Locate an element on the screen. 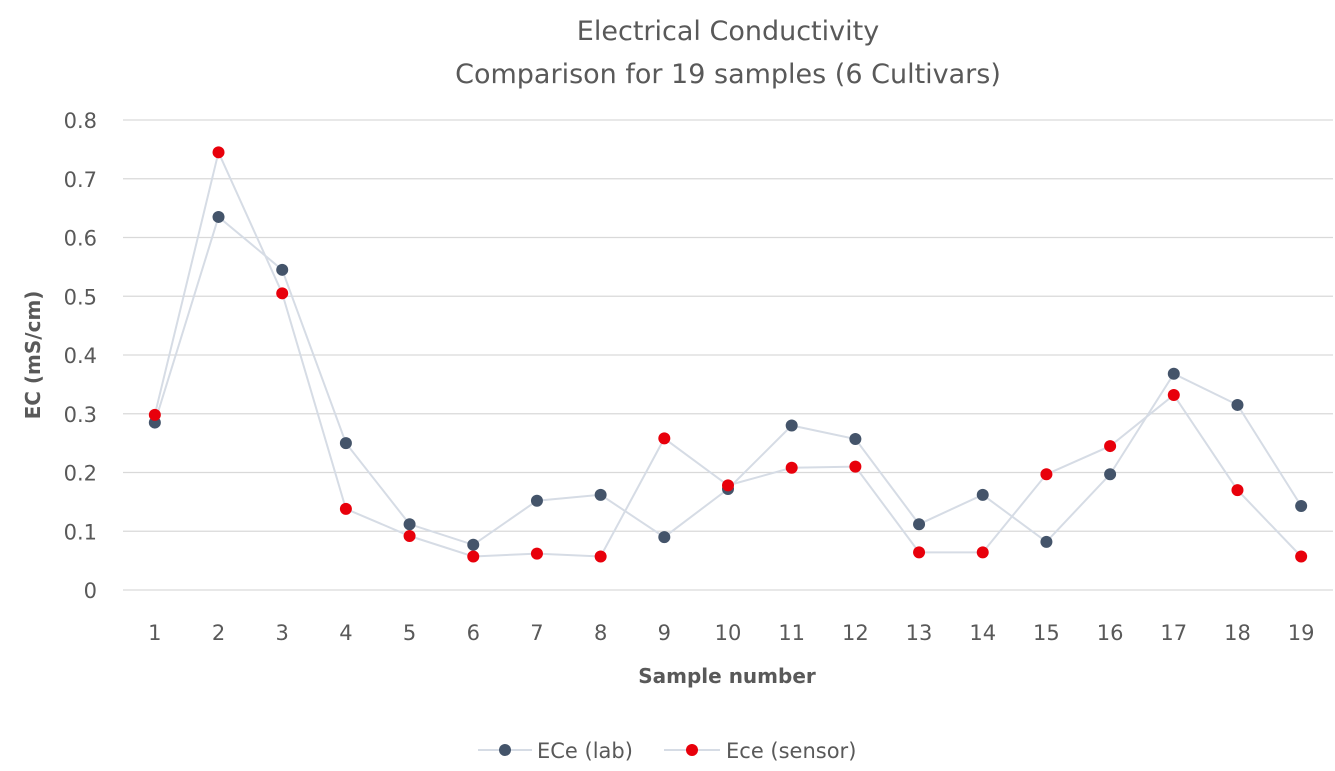 This screenshot has width=1335, height=771. y-axis-title: EC (mS/cm) is located at coordinates (33, 355).